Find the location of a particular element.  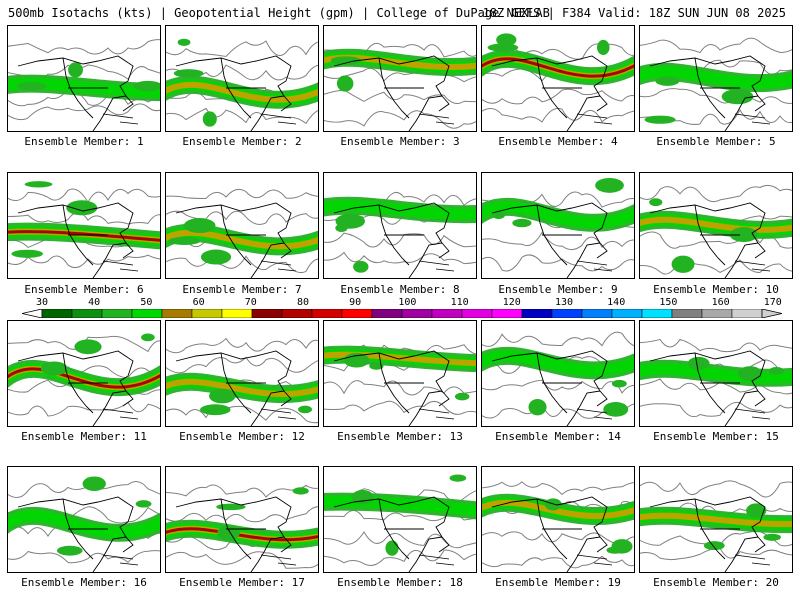

jet-strong-band is located at coordinates (242, 239).